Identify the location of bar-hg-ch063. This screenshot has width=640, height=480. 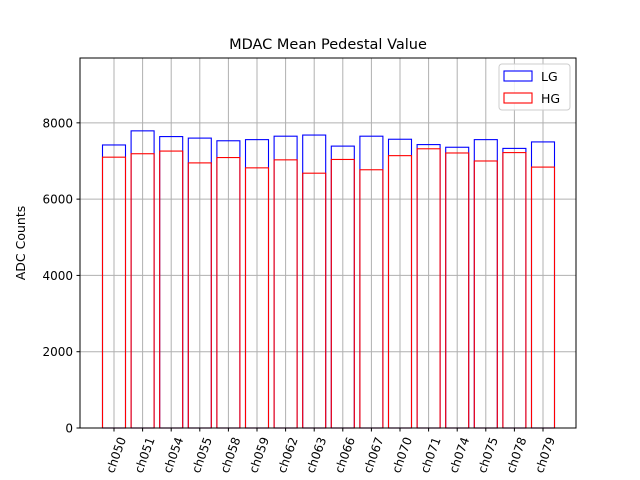
(314, 300).